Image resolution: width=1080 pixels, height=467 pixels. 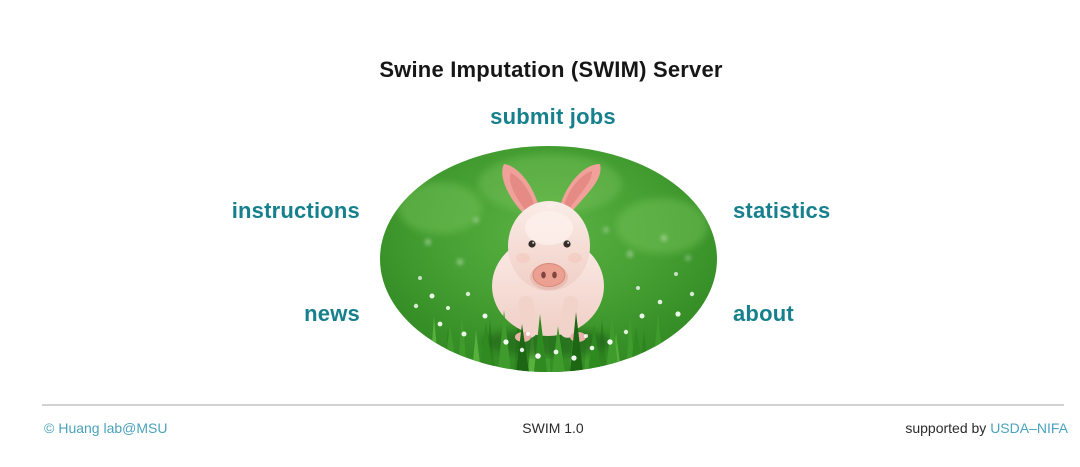 What do you see at coordinates (948, 428) in the screenshot?
I see `supported-by-label: supported by` at bounding box center [948, 428].